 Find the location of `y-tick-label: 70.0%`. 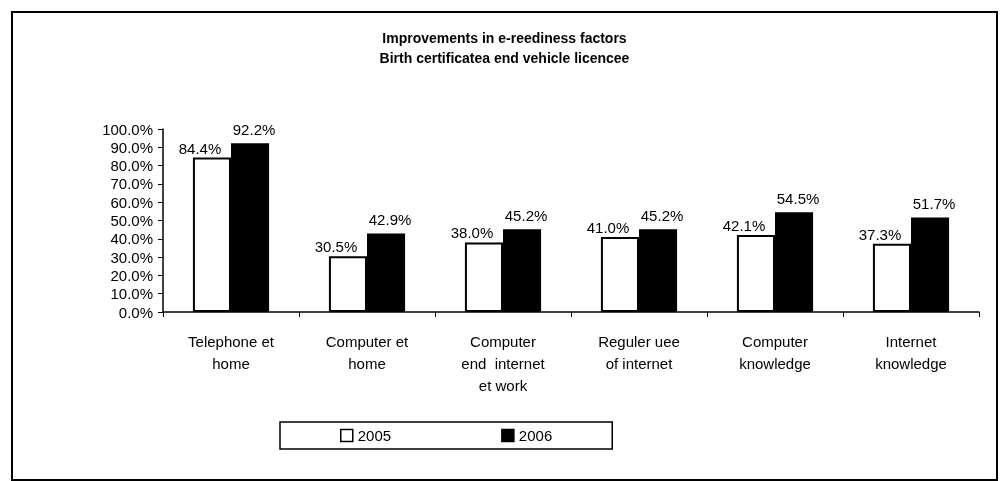

y-tick-label: 70.0% is located at coordinates (131, 184).